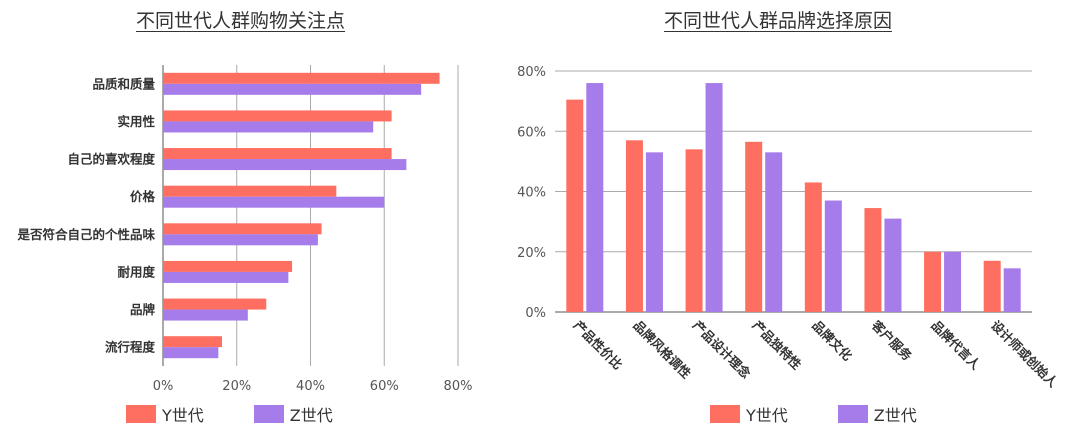 The image size is (1080, 428). I want to click on y-tick-label: 60%, so click(531, 132).